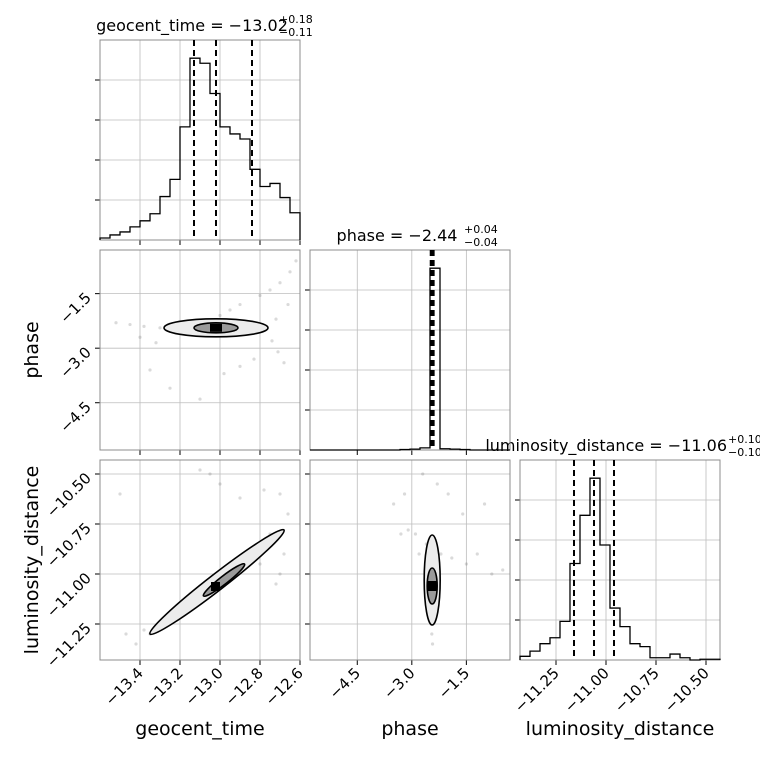  Describe the element at coordinates (124, 686) in the screenshot. I see `xtick-label-geocent_time: −13.4` at that location.